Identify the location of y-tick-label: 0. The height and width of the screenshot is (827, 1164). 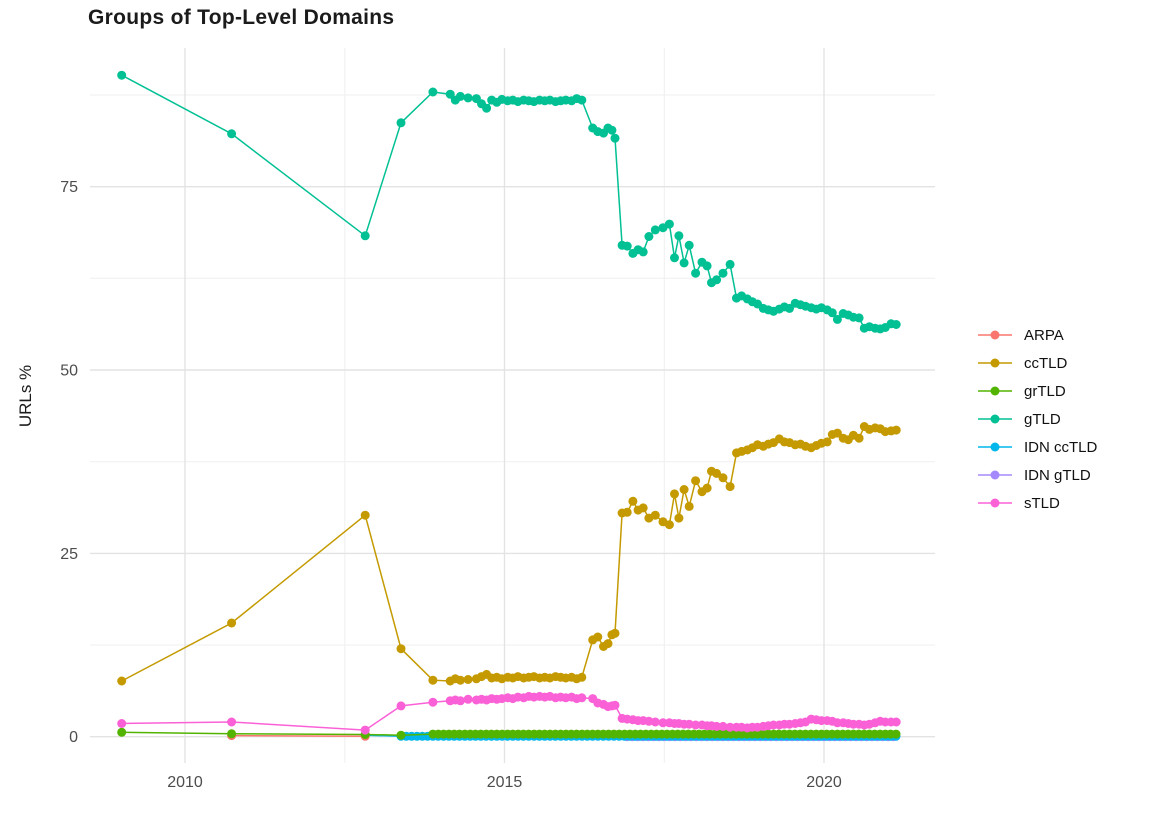
(73, 737).